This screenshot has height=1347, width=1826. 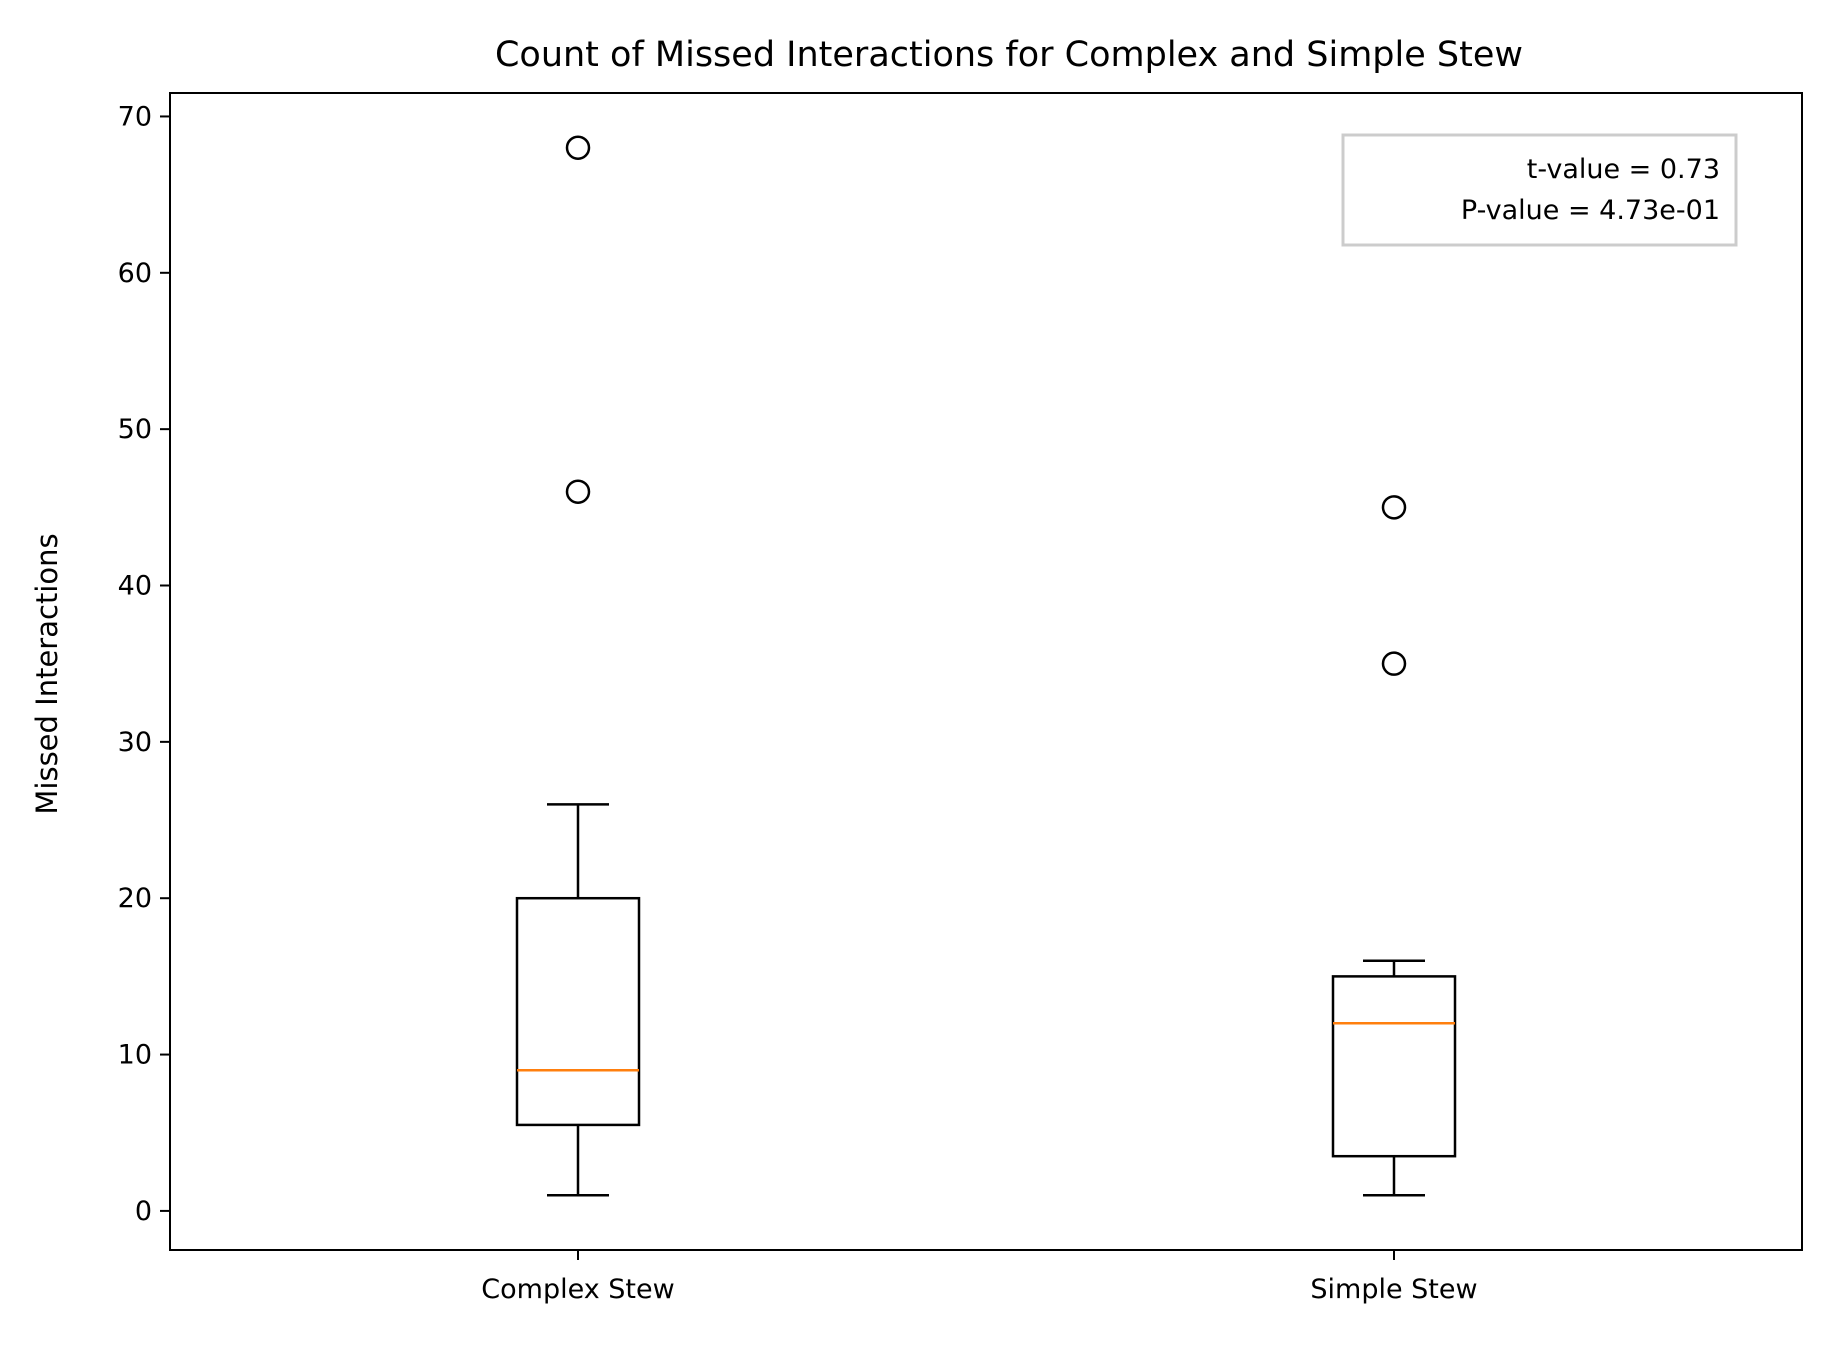 What do you see at coordinates (135, 586) in the screenshot?
I see `y-tick-label: 40` at bounding box center [135, 586].